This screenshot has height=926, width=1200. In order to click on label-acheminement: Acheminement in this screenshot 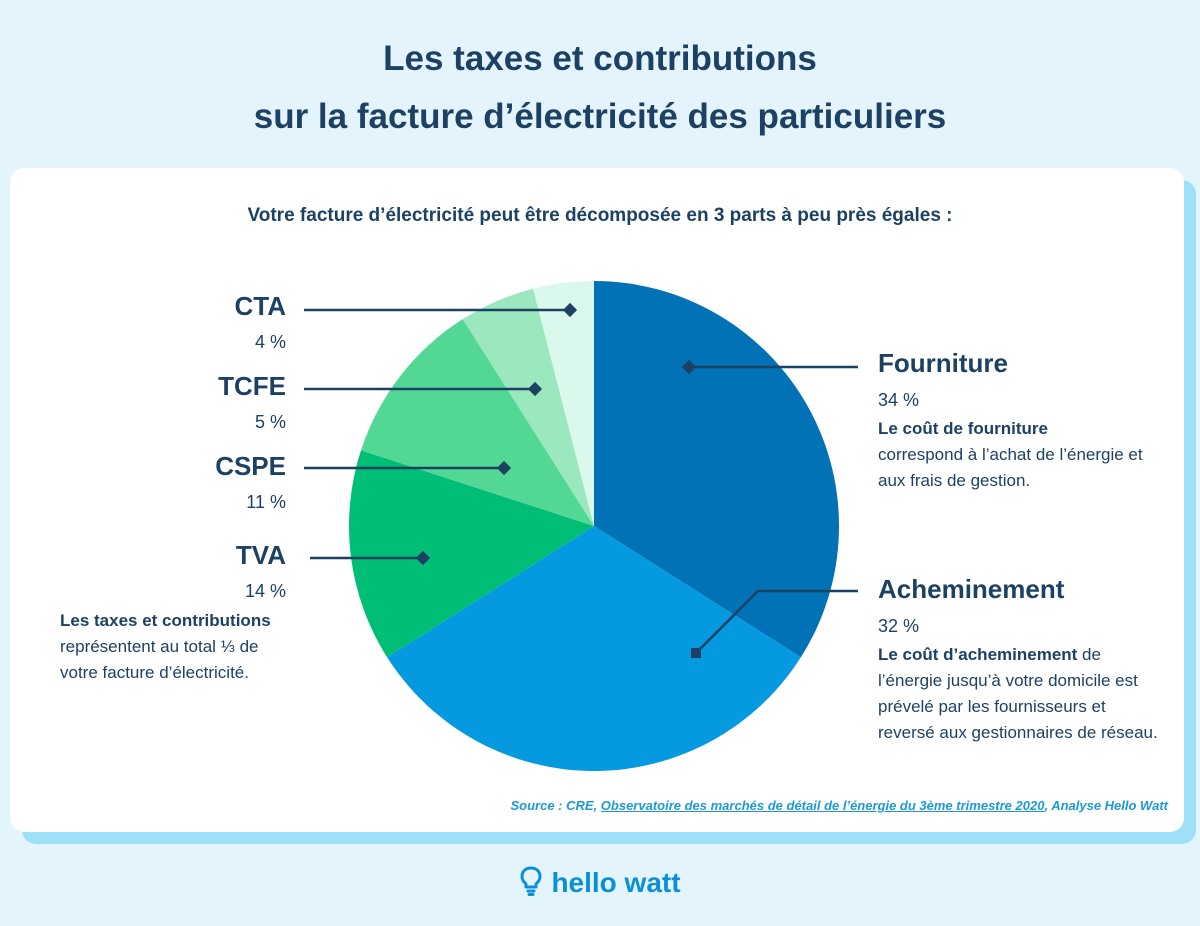, I will do `click(971, 589)`.